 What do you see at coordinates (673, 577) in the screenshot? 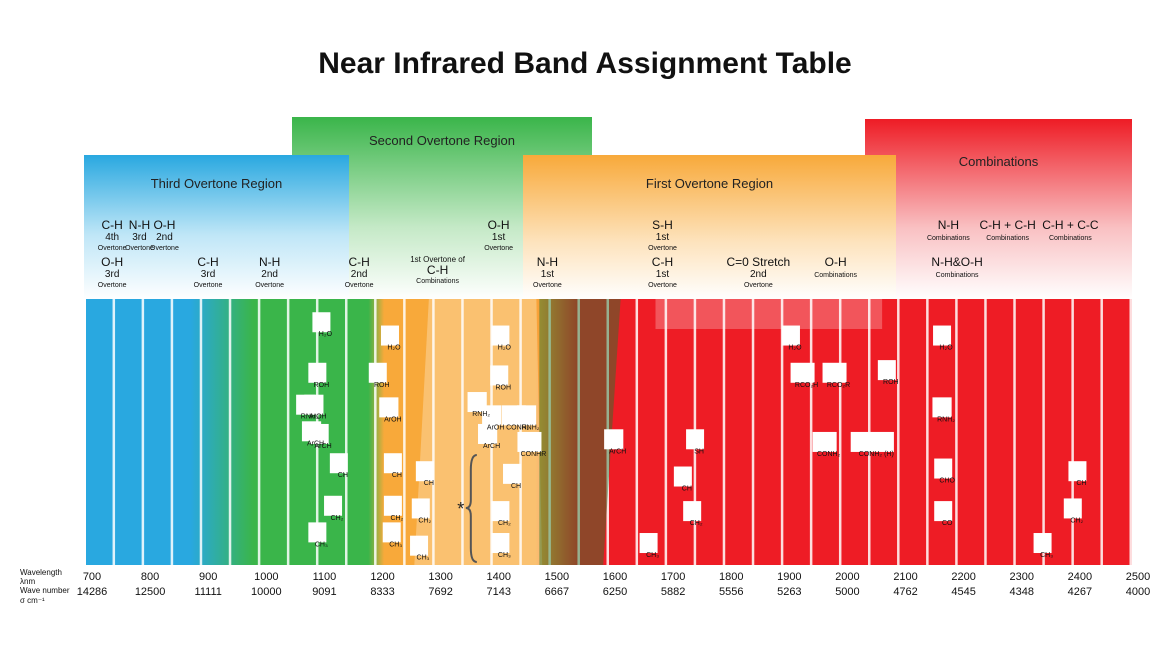
I see `wavelength-tick-label: 1700` at bounding box center [673, 577].